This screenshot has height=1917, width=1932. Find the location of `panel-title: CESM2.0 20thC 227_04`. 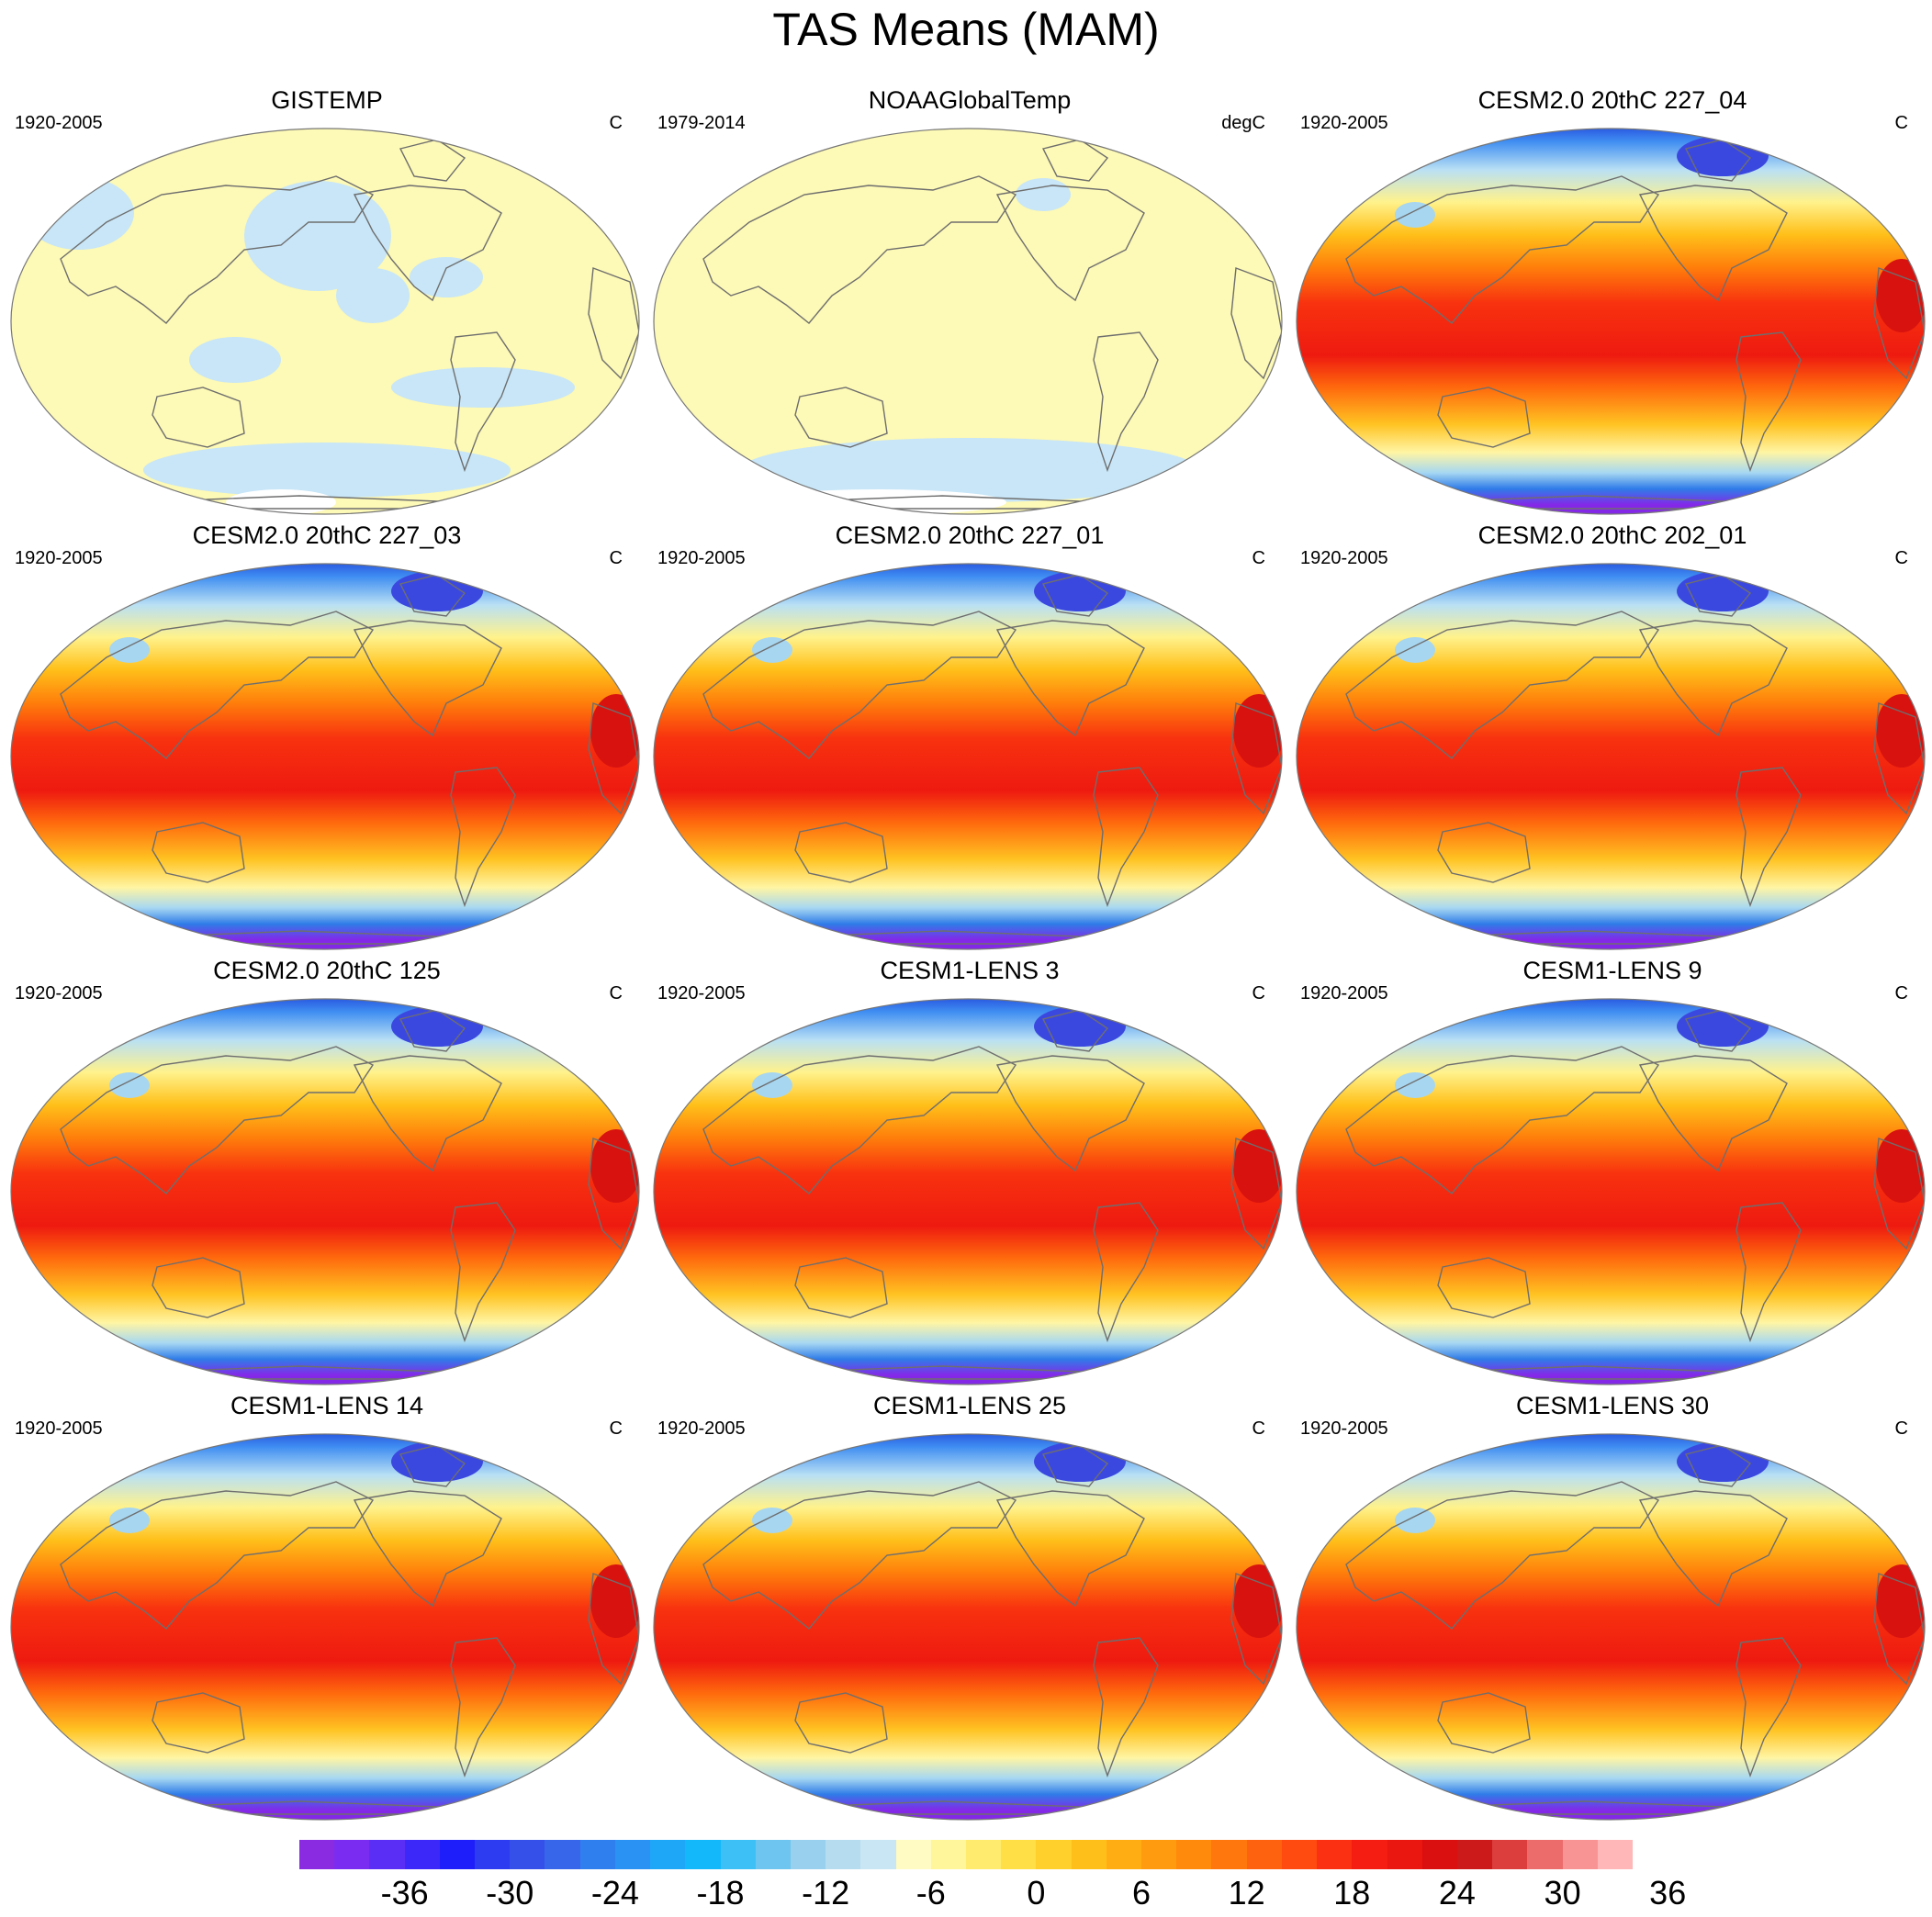

panel-title: CESM2.0 20thC 227_04 is located at coordinates (1612, 100).